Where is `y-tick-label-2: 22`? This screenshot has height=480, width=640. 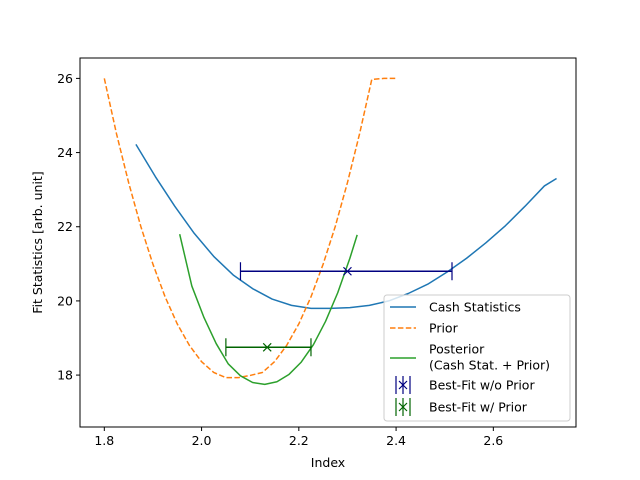
y-tick-label-2: 22 is located at coordinates (65, 226).